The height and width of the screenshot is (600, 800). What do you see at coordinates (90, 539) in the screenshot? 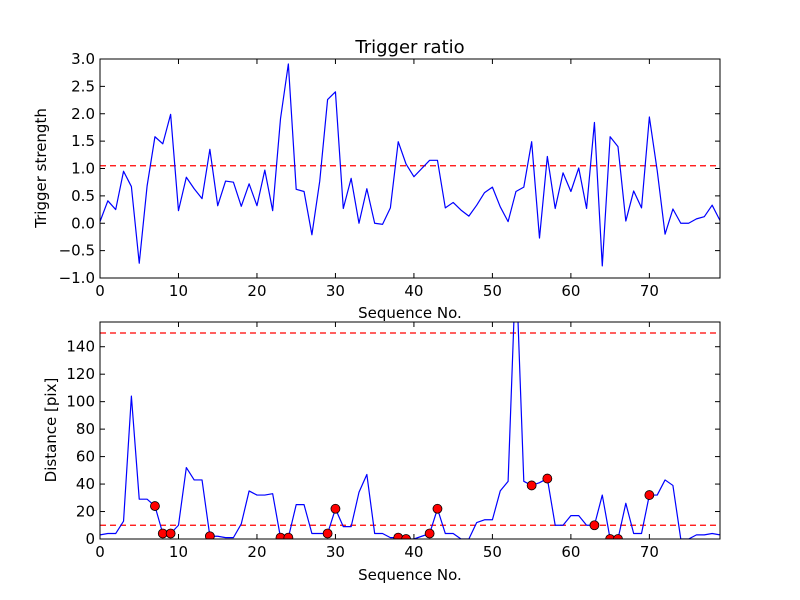
I see `y-tick-label: 0` at bounding box center [90, 539].